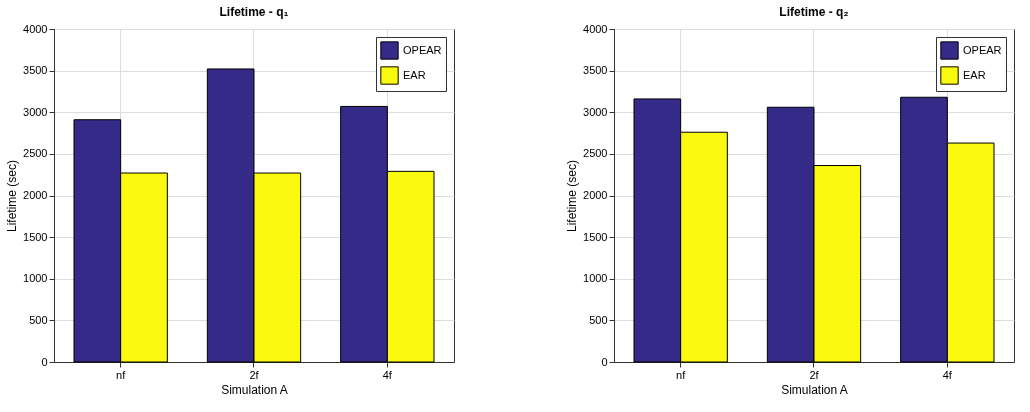 This screenshot has width=1030, height=412. I want to click on chart-title: Lifetime - q₂, so click(814, 12).